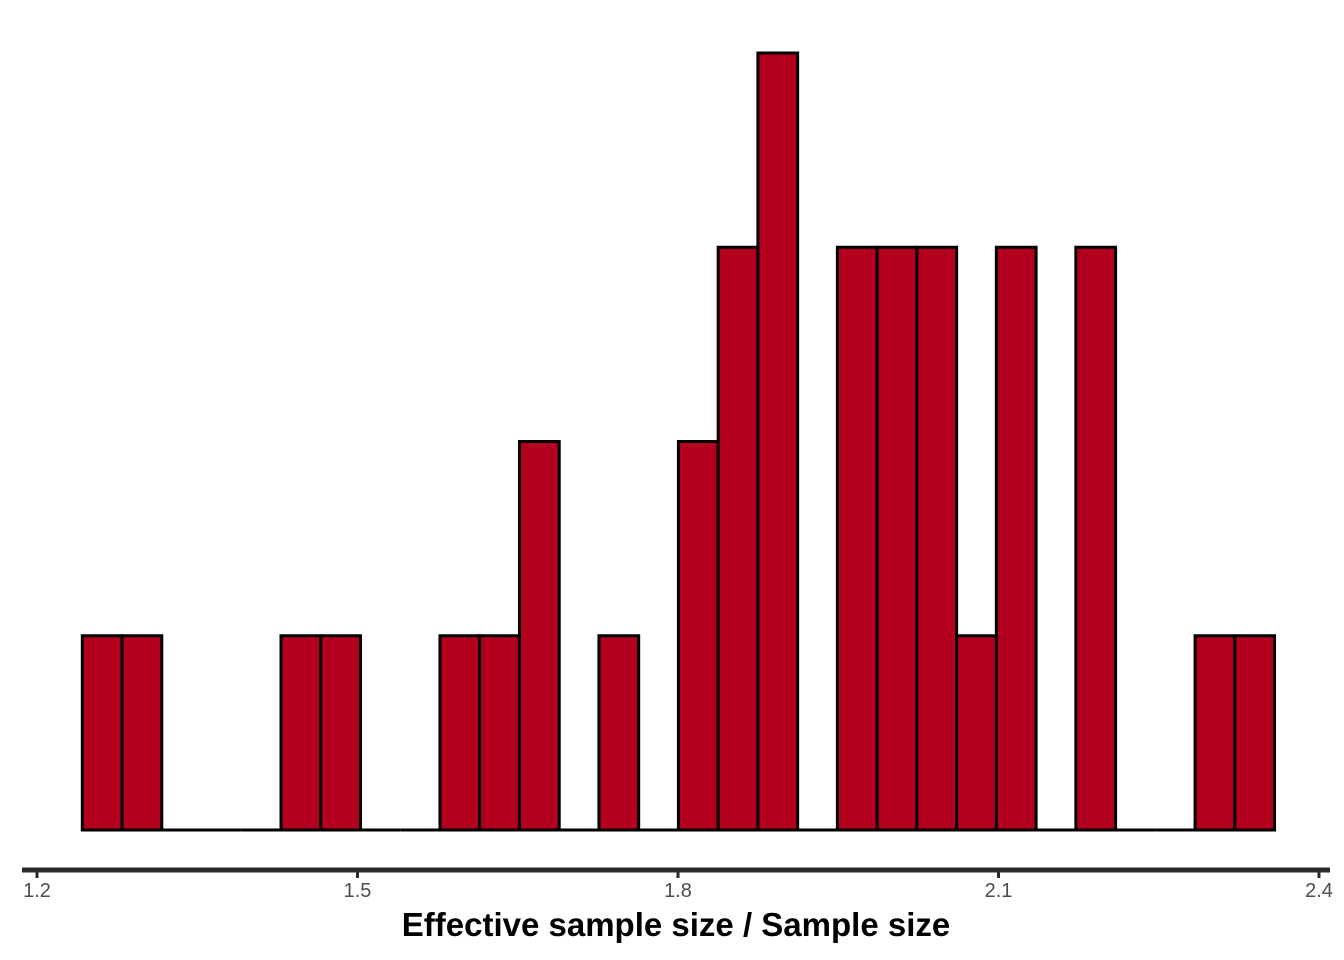 This screenshot has height=960, width=1344. Describe the element at coordinates (678, 891) in the screenshot. I see `x-tick-label: 1.8` at that location.